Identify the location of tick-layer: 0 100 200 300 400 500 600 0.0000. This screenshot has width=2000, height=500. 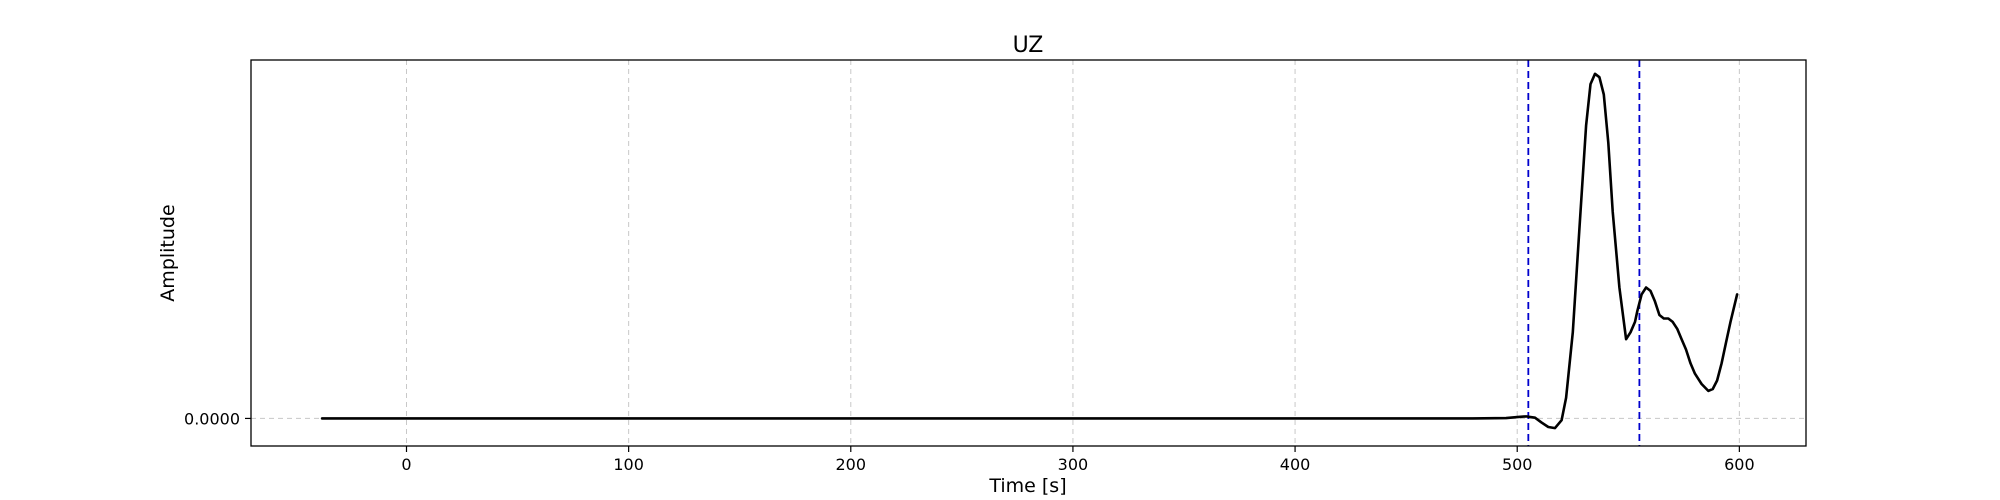
(969, 441).